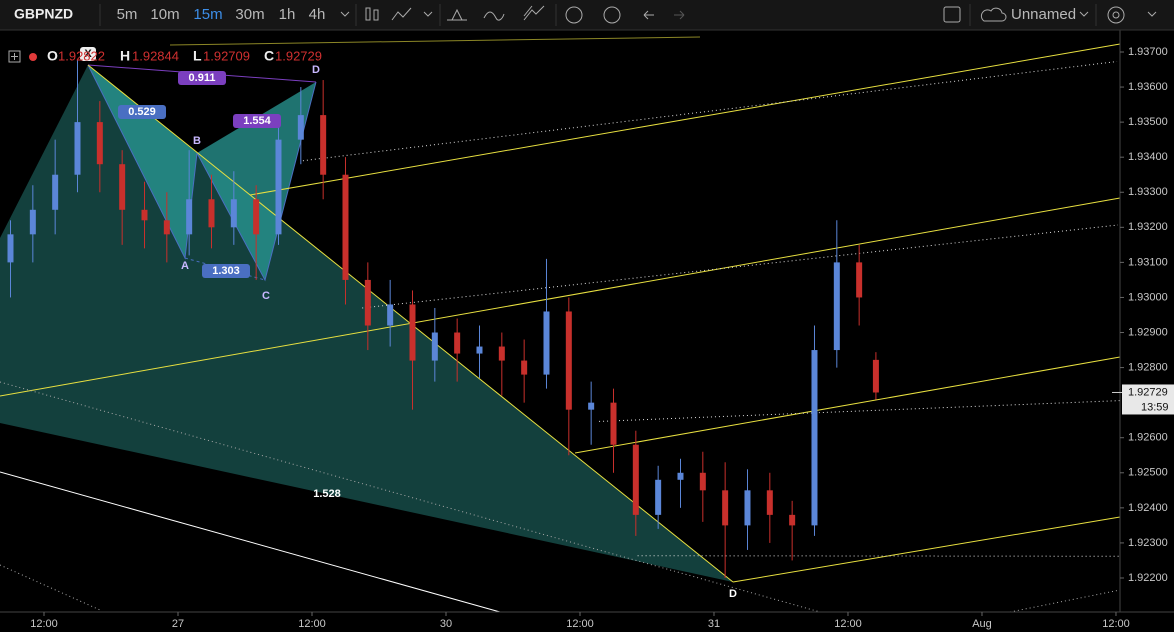 The height and width of the screenshot is (632, 1174). Describe the element at coordinates (1155, 407) in the screenshot. I see `countdown-label: 13:59` at that location.